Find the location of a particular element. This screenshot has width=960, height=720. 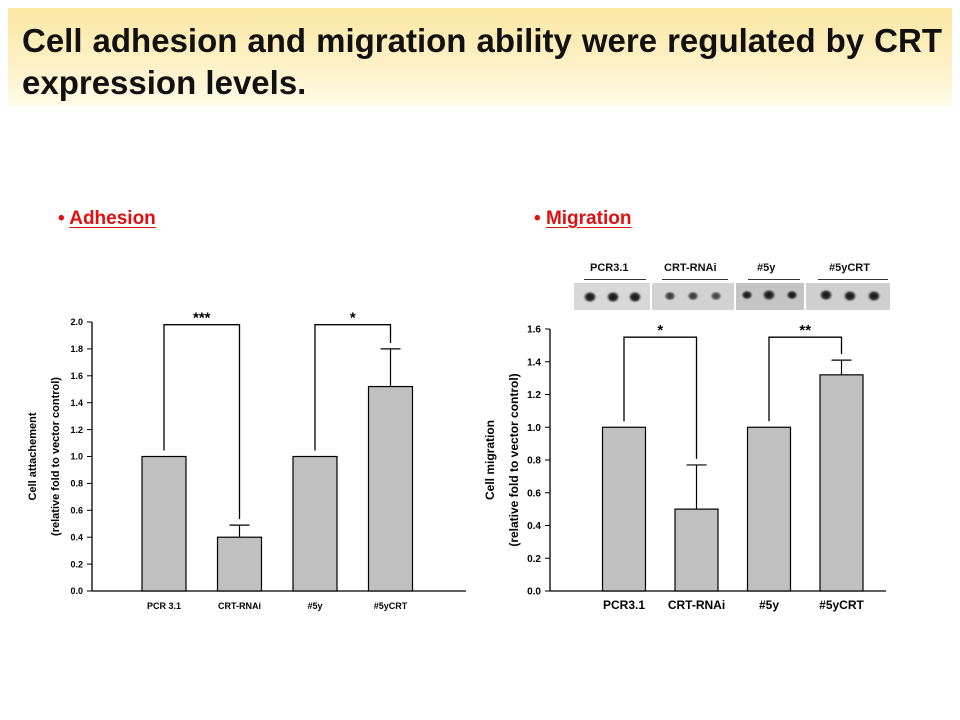

blot-label-5y: #5y is located at coordinates (766, 268).